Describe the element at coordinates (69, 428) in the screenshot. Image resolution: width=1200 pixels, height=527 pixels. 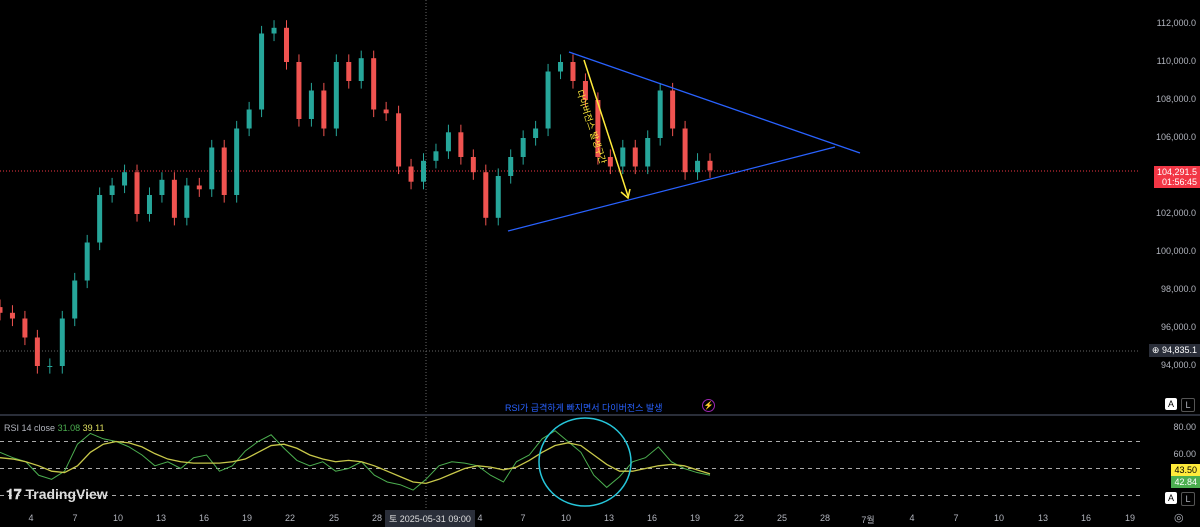
I see `rsi-value: 31.08` at that location.